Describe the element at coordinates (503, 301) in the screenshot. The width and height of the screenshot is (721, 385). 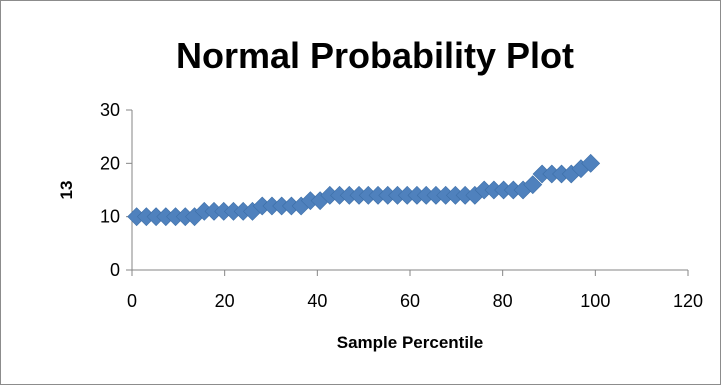
I see `x-tick-label: 80` at that location.